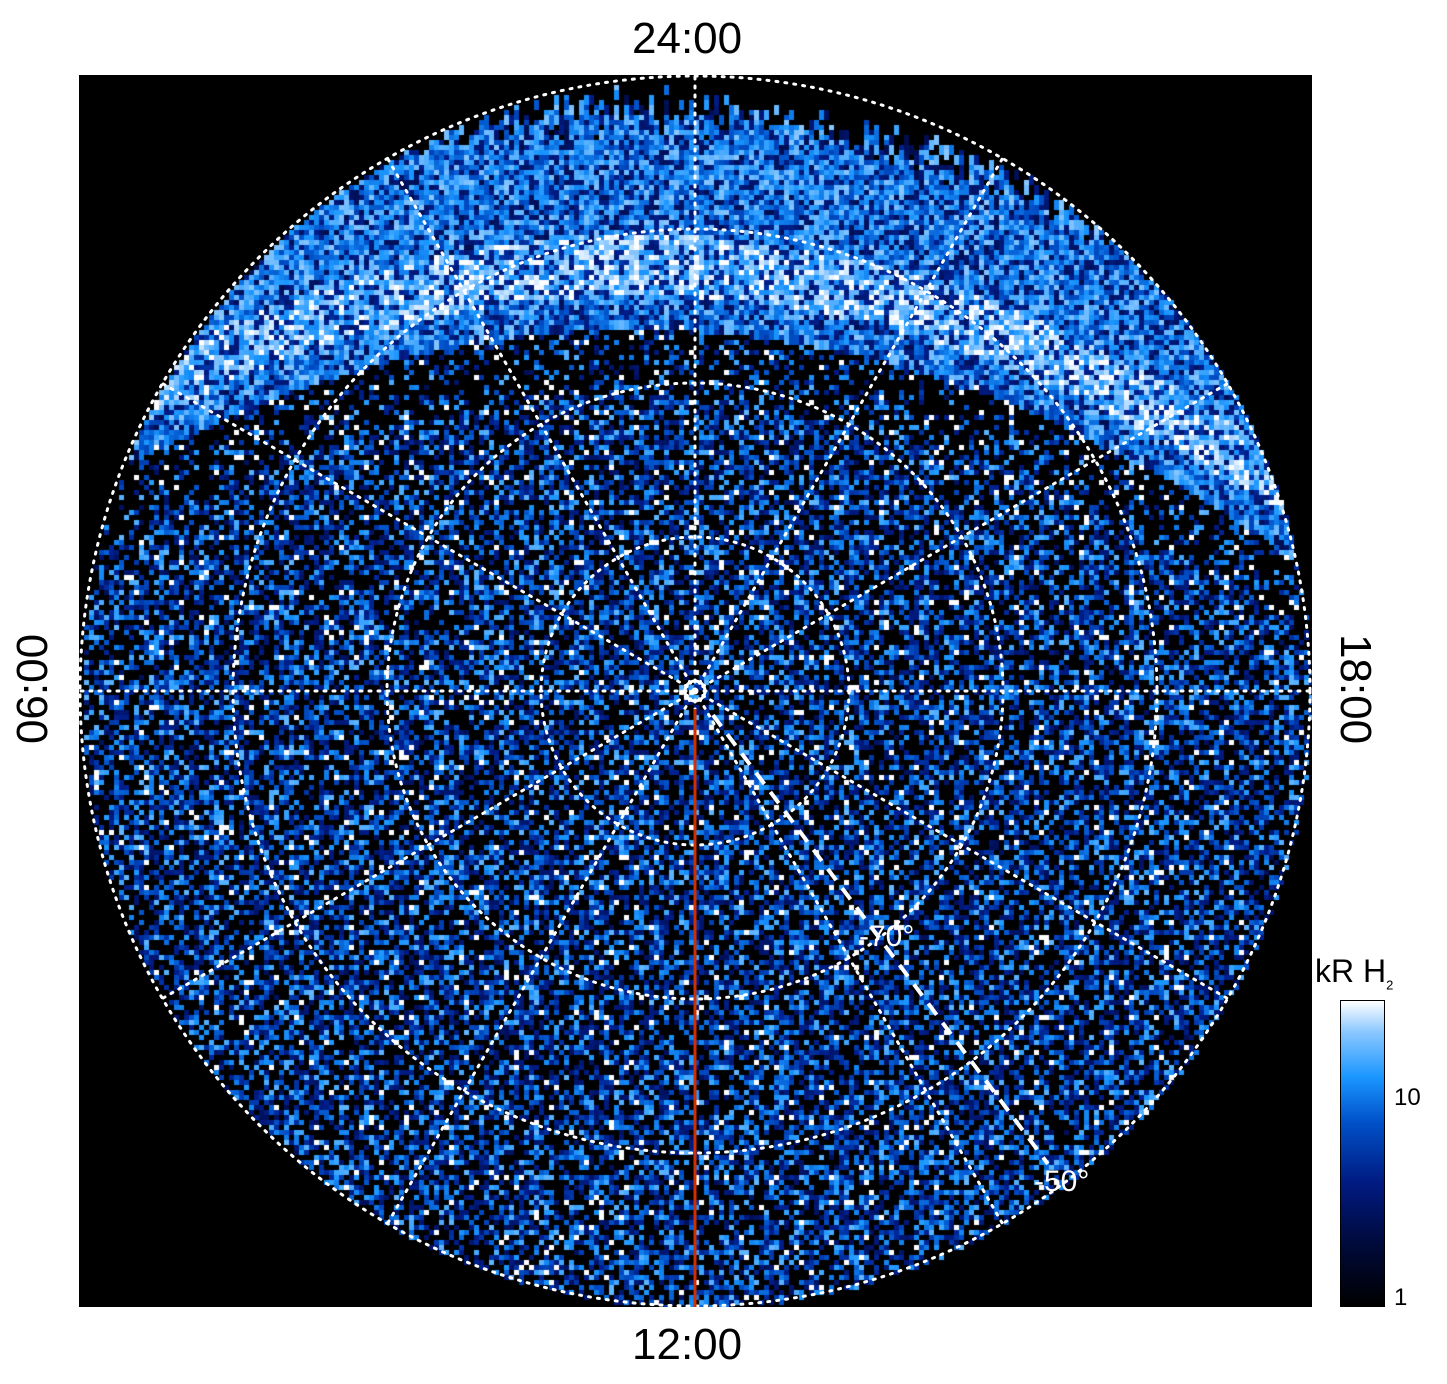 The image size is (1447, 1384). What do you see at coordinates (33, 689) in the screenshot?
I see `local-time-label-left: 06:00` at bounding box center [33, 689].